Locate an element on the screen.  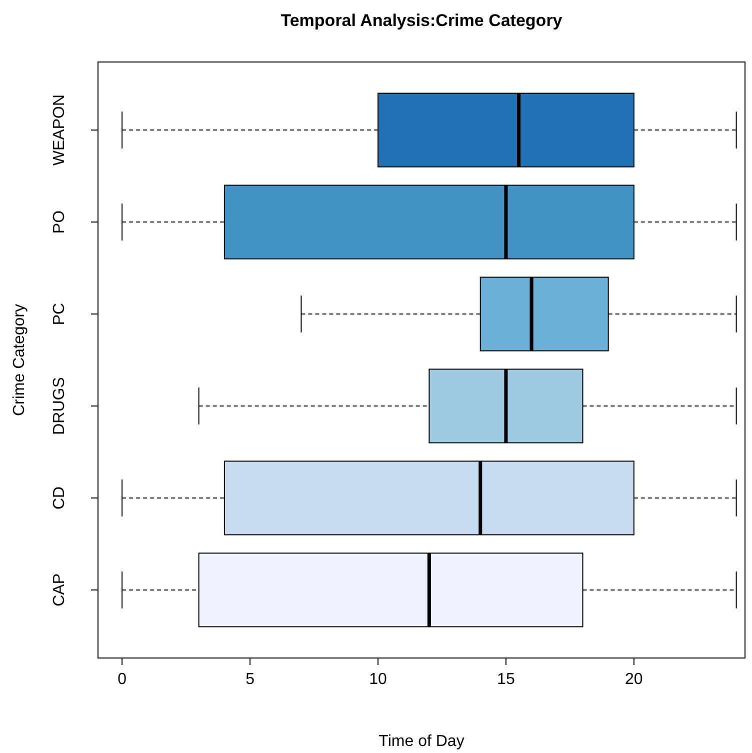
x-tick-label: 5 is located at coordinates (250, 679).